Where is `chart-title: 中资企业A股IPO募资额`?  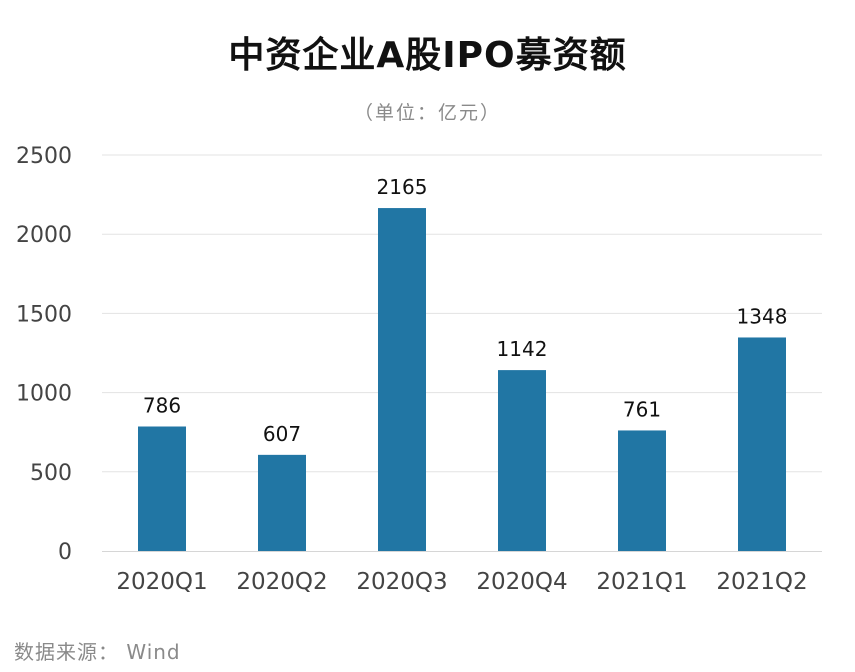
chart-title: 中资企业A股IPO募资额 is located at coordinates (427, 55).